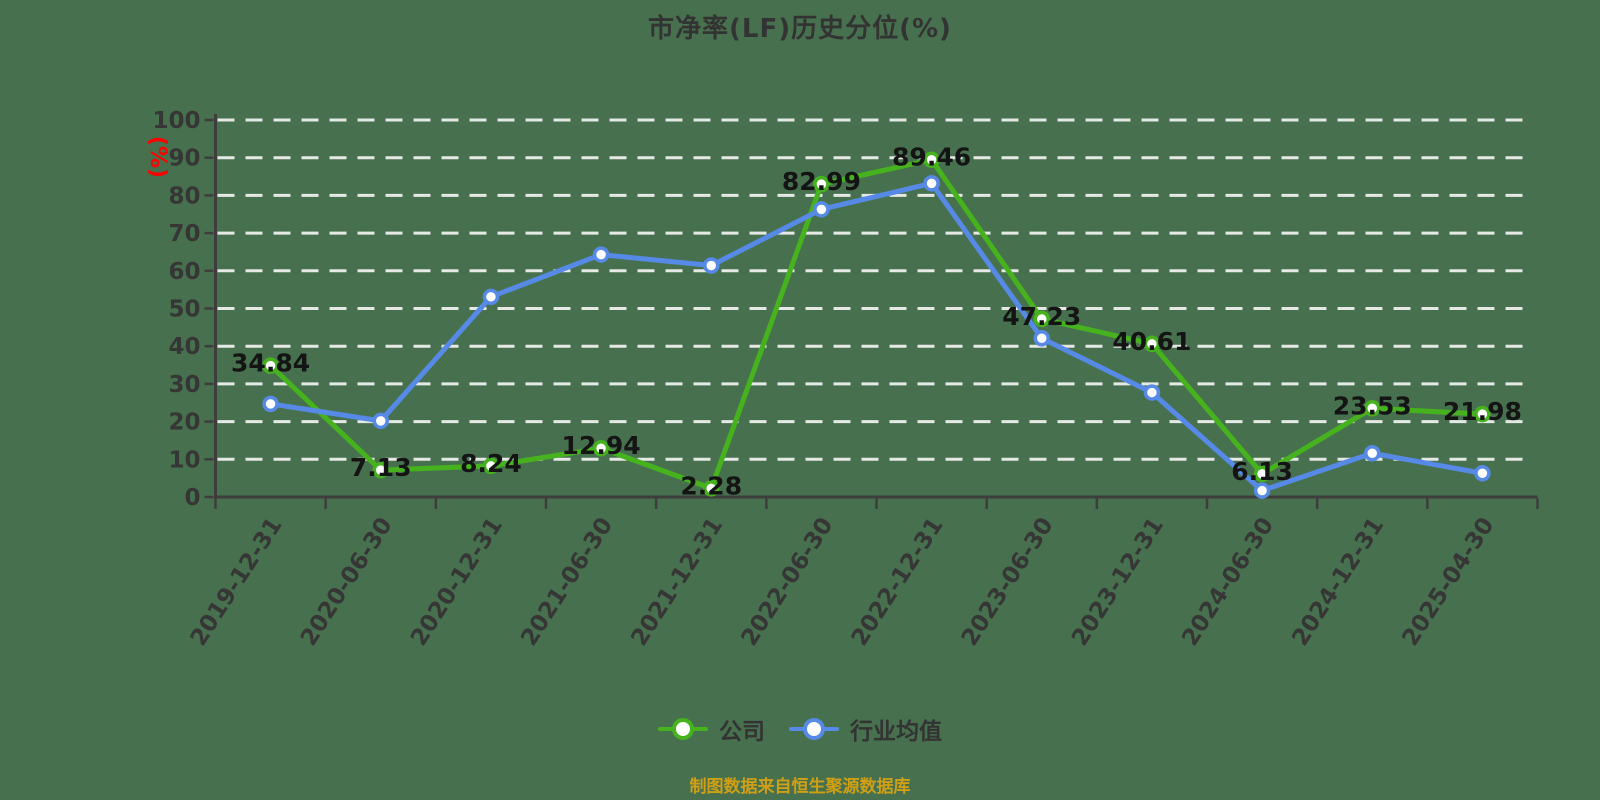  Describe the element at coordinates (567, 582) in the screenshot. I see `svg-text: 2021-06-30` at that location.